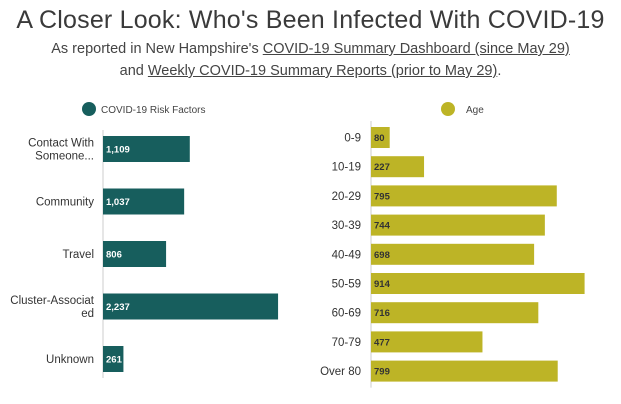 Image resolution: width=621 pixels, height=404 pixels. What do you see at coordinates (382, 313) in the screenshot?
I see `age-value-label: 716` at bounding box center [382, 313].